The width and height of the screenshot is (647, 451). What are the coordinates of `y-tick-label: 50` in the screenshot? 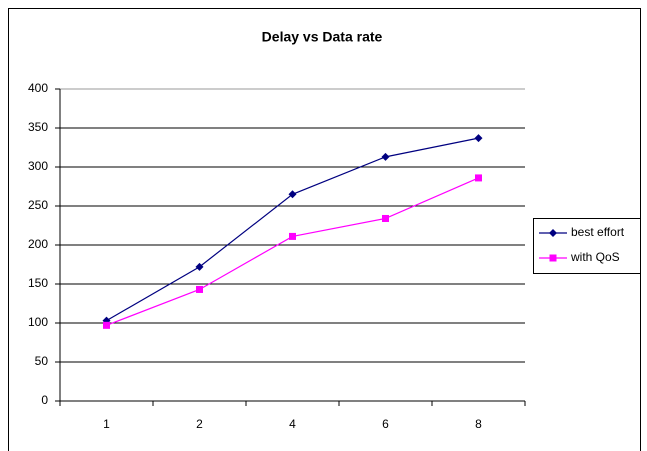 It's located at (42, 361).